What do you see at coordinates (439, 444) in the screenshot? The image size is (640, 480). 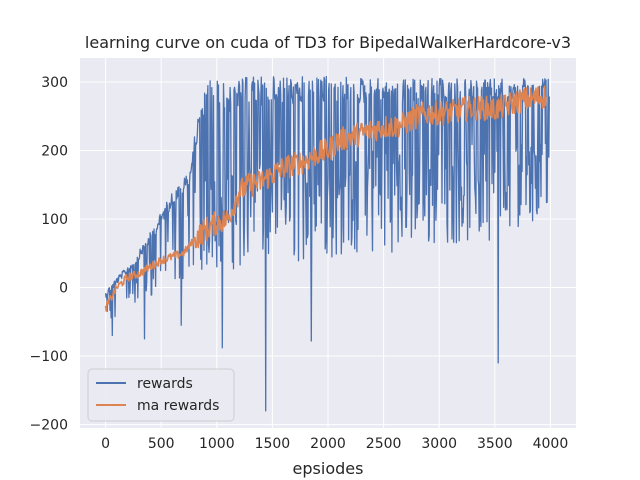 I see `x-tick-label: 3000` at bounding box center [439, 444].